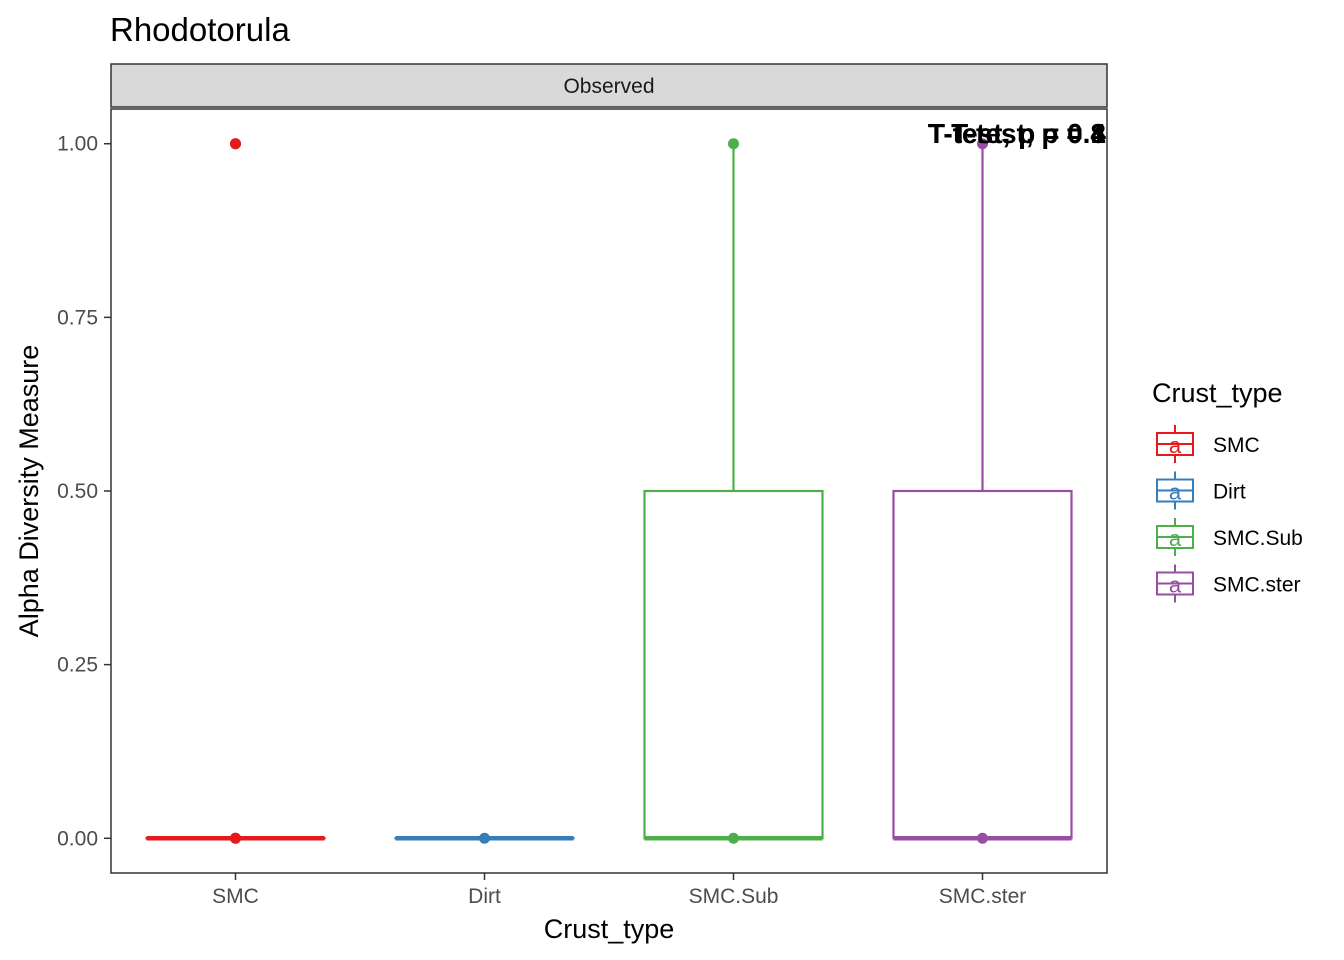  Describe the element at coordinates (983, 896) in the screenshot. I see `x-tick-label: SMC.ster` at that location.